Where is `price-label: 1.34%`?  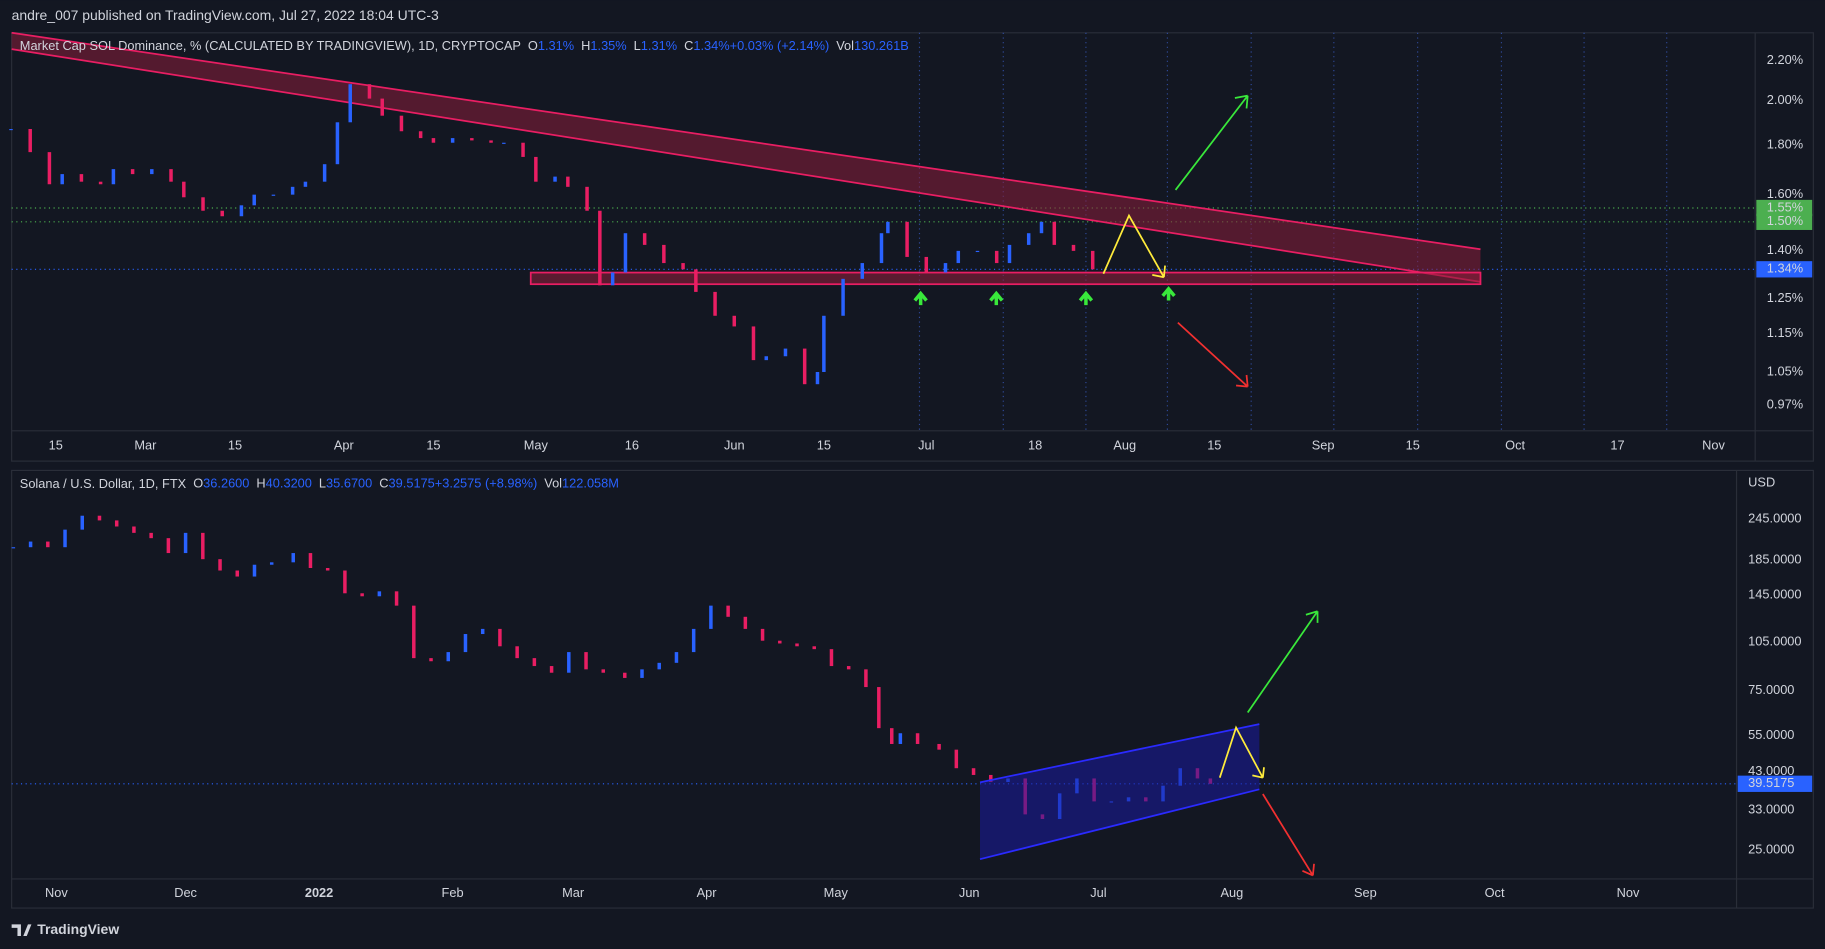
price-label: 1.34% is located at coordinates (1785, 268).